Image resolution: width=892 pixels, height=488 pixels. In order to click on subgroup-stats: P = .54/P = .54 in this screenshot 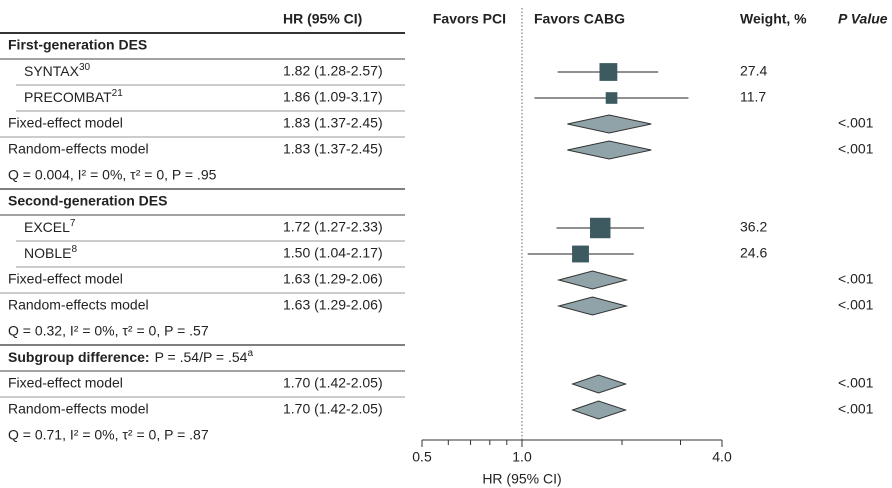, I will do `click(201, 357)`.